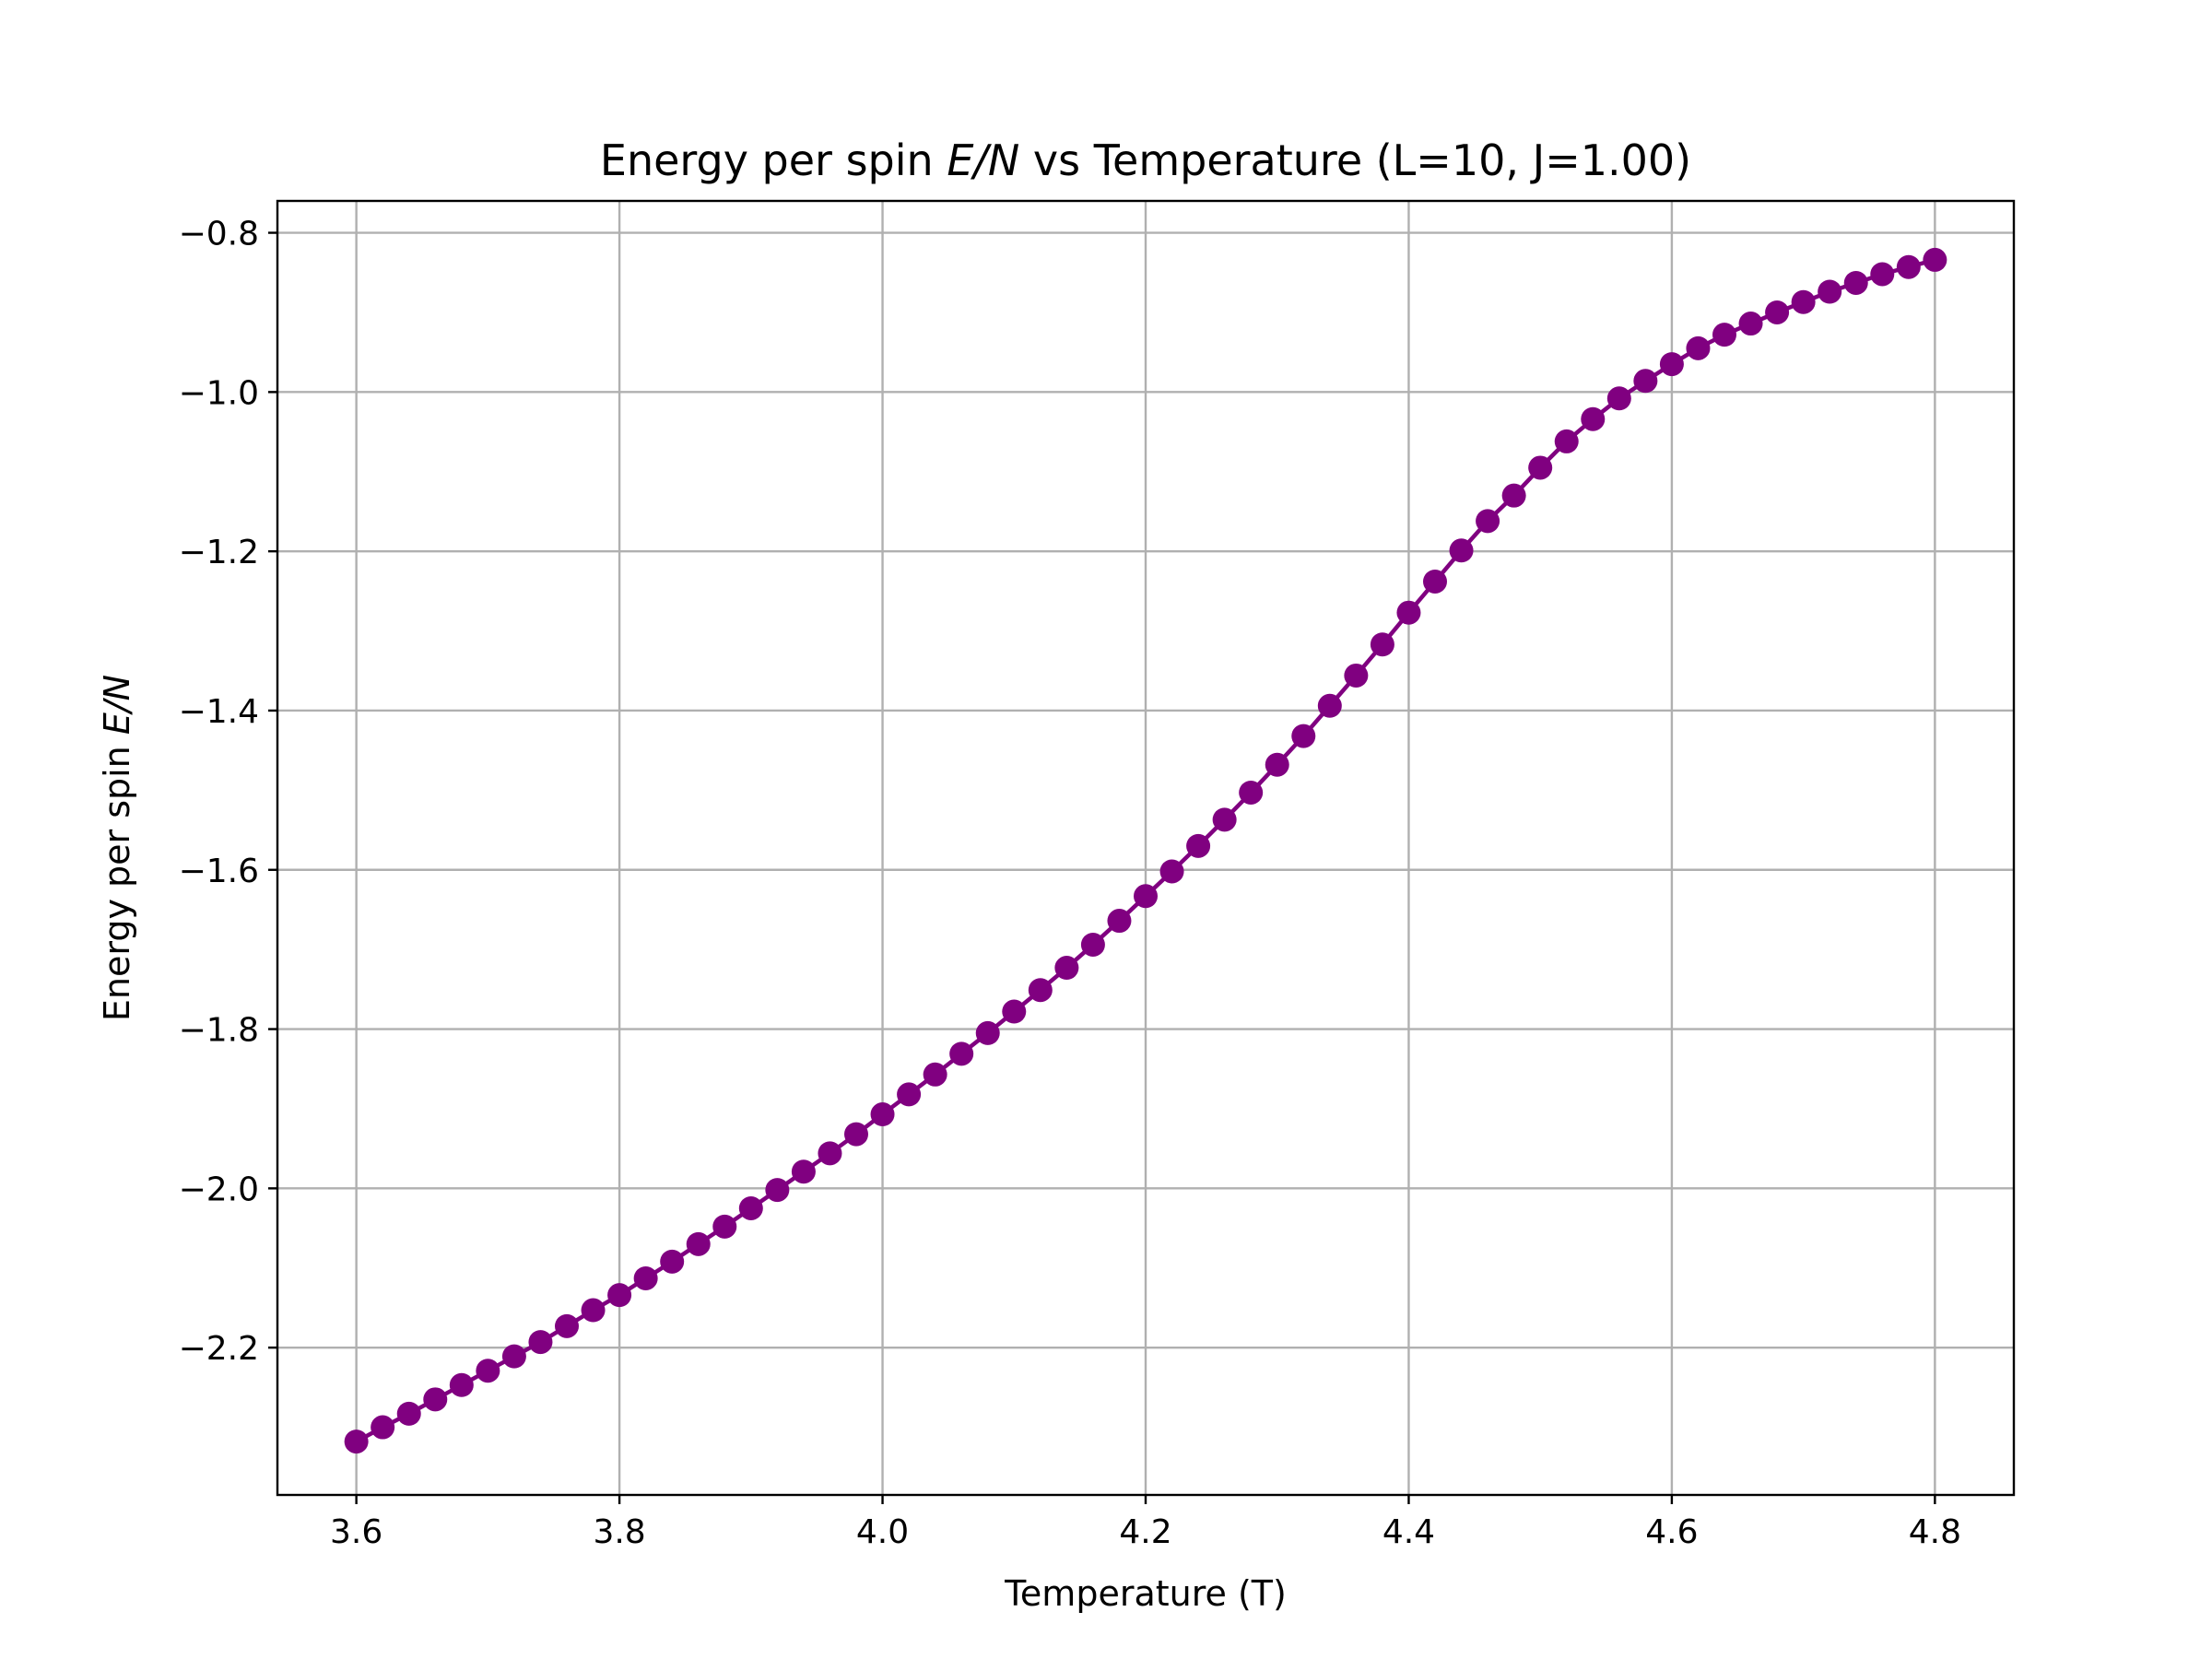 The image size is (2212, 1659). What do you see at coordinates (356, 1532) in the screenshot?
I see `x-tick-label: 3.6` at bounding box center [356, 1532].